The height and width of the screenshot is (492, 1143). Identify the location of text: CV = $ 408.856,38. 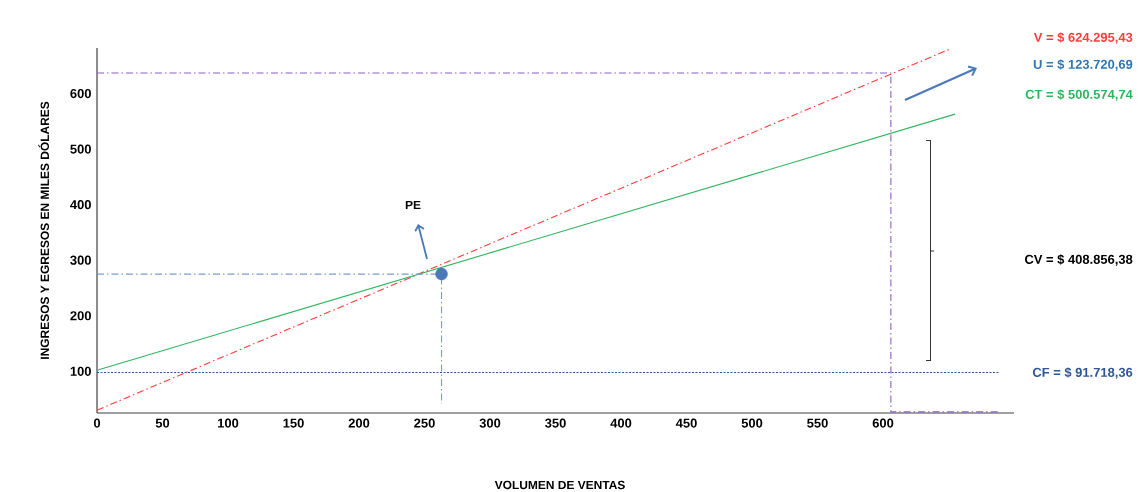
(1078, 260).